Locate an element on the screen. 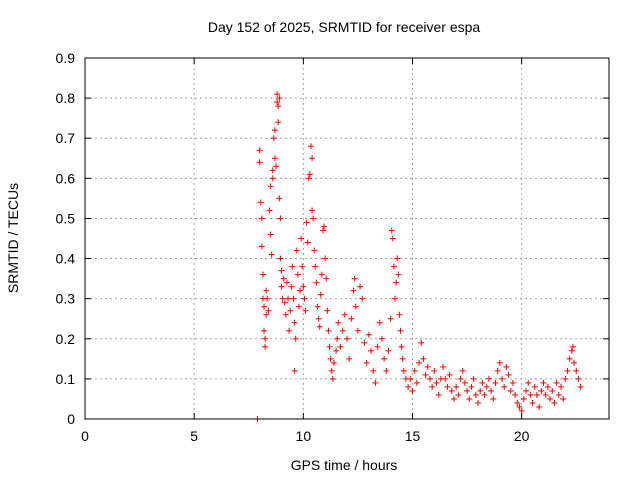 The width and height of the screenshot is (640, 480). y-axis-label: SRMTID / TECUs is located at coordinates (13, 238).